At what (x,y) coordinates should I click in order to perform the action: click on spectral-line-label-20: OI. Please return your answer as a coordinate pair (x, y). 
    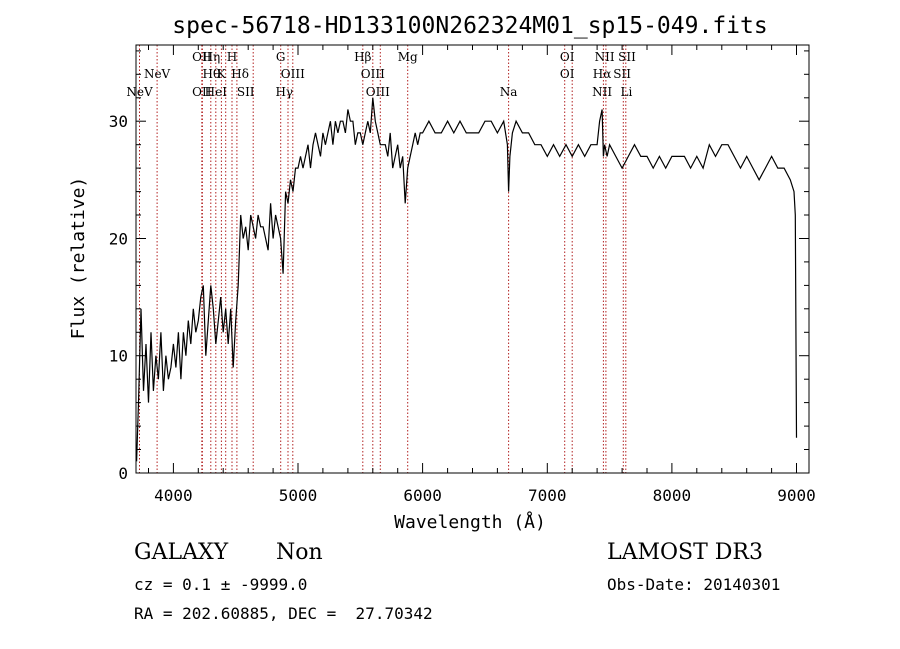
    Looking at the image, I should click on (567, 74).